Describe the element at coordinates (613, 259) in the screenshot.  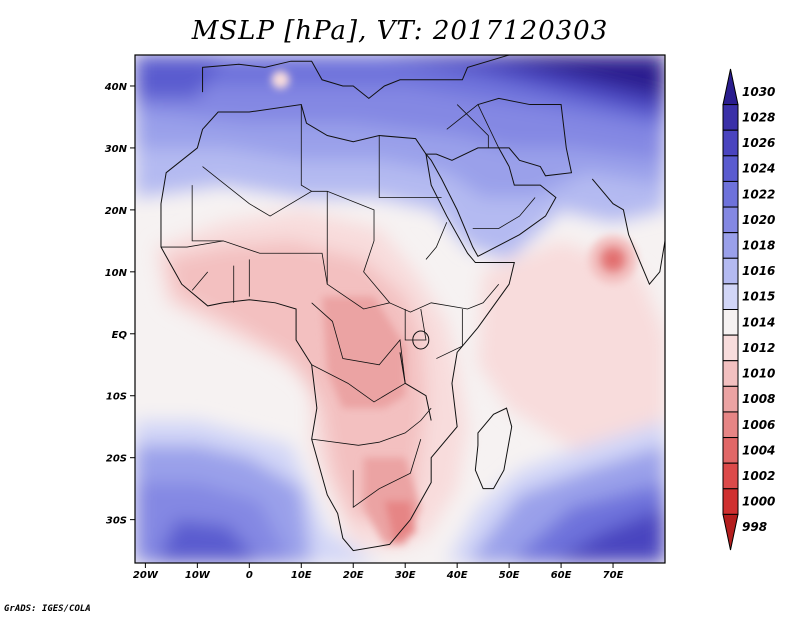
I see `low-center` at that location.